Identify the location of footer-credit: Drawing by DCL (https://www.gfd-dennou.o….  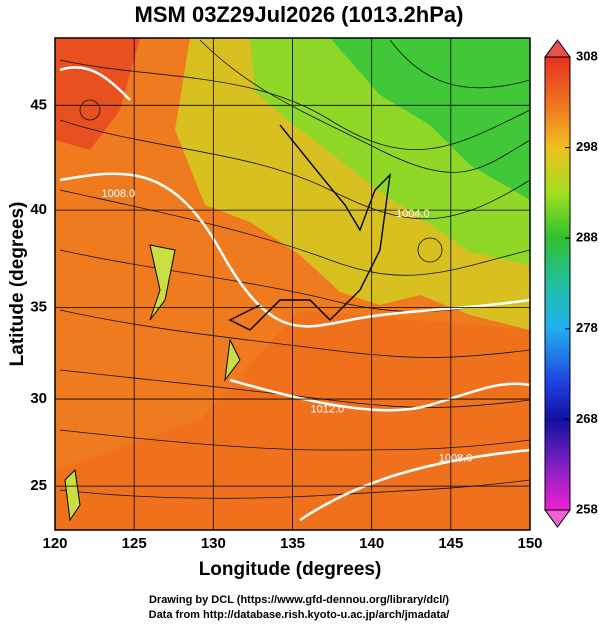
(299, 600).